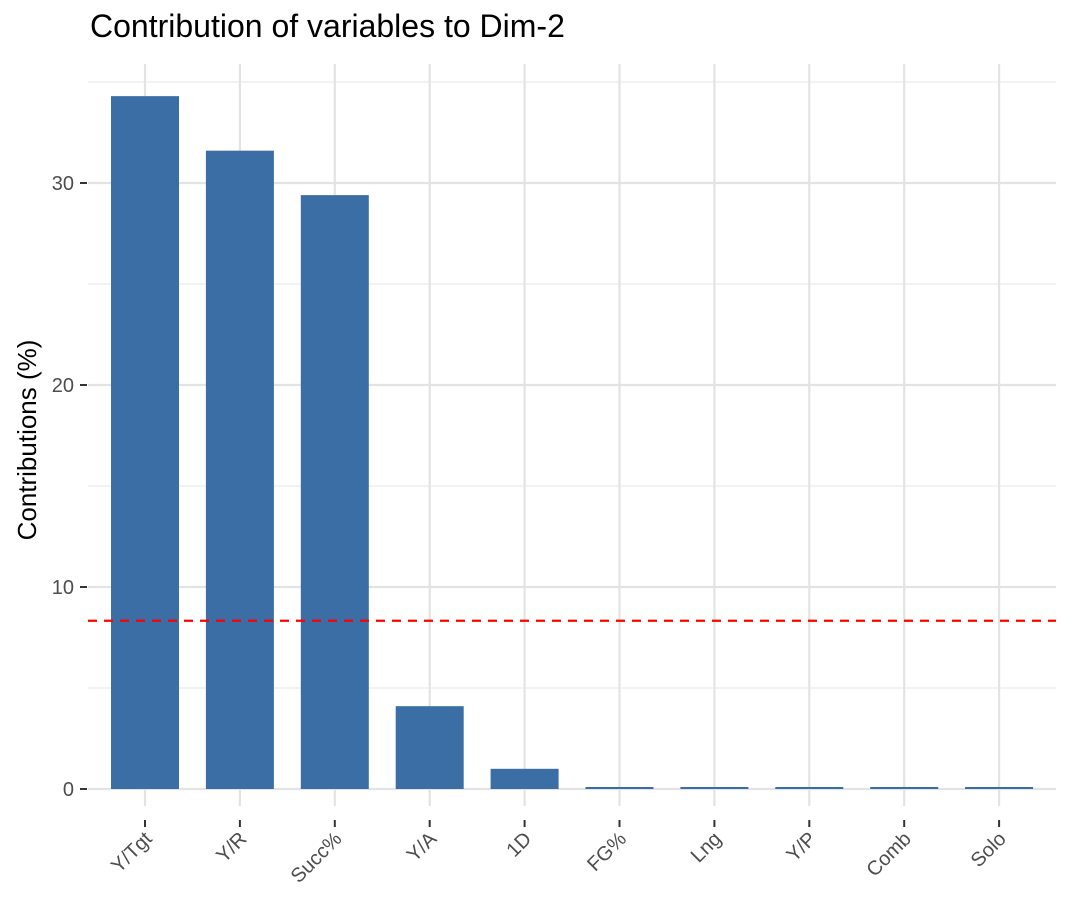 The width and height of the screenshot is (1070, 918). Describe the element at coordinates (801, 847) in the screenshot. I see `x-tick-label: Y/P` at that location.